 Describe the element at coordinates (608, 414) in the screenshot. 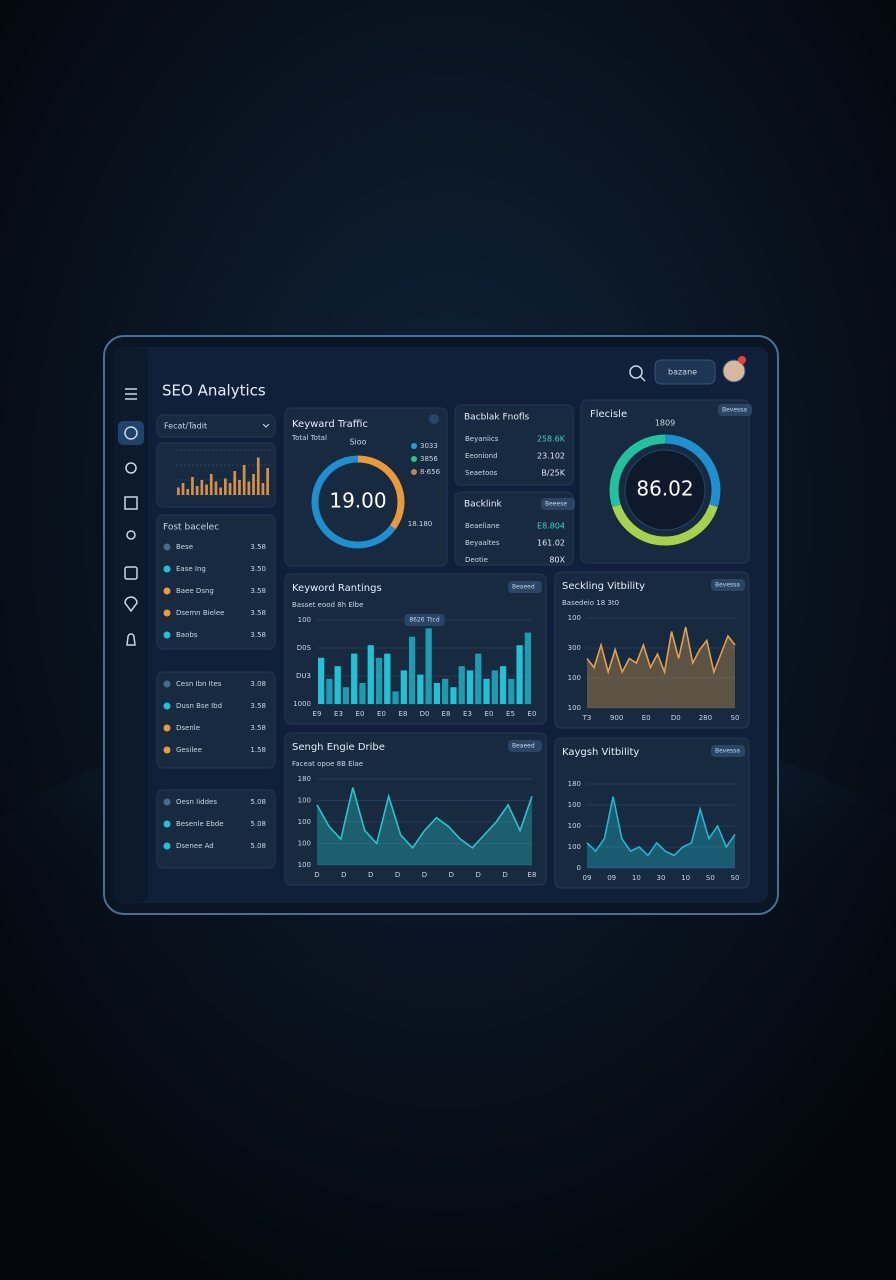

I see `card-title: Flecisle` at that location.